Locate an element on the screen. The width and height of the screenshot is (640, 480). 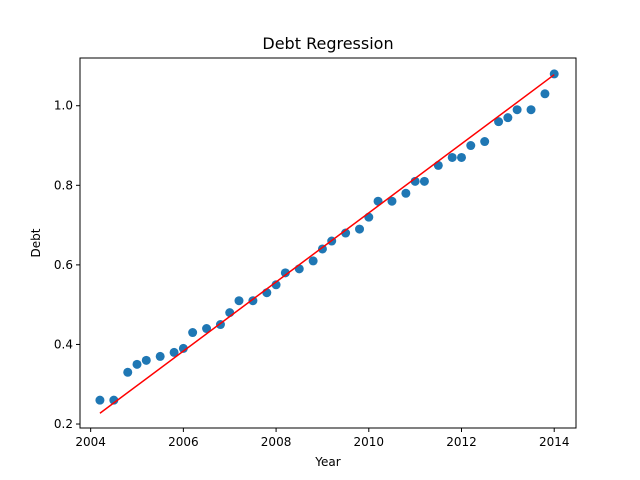
x-tick-label: 2012 is located at coordinates (461, 442).